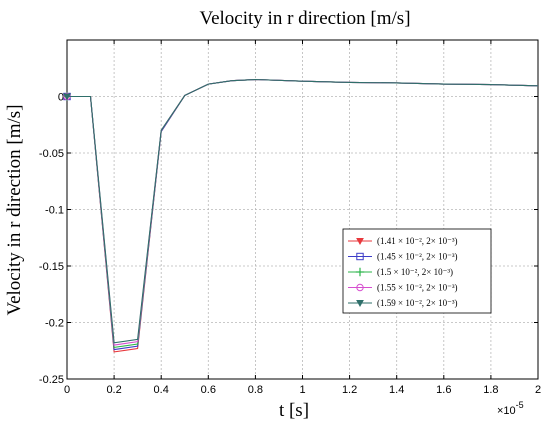 The height and width of the screenshot is (426, 550). Describe the element at coordinates (304, 18) in the screenshot. I see `chart-title: Velocity in r direction [m/s]` at that location.